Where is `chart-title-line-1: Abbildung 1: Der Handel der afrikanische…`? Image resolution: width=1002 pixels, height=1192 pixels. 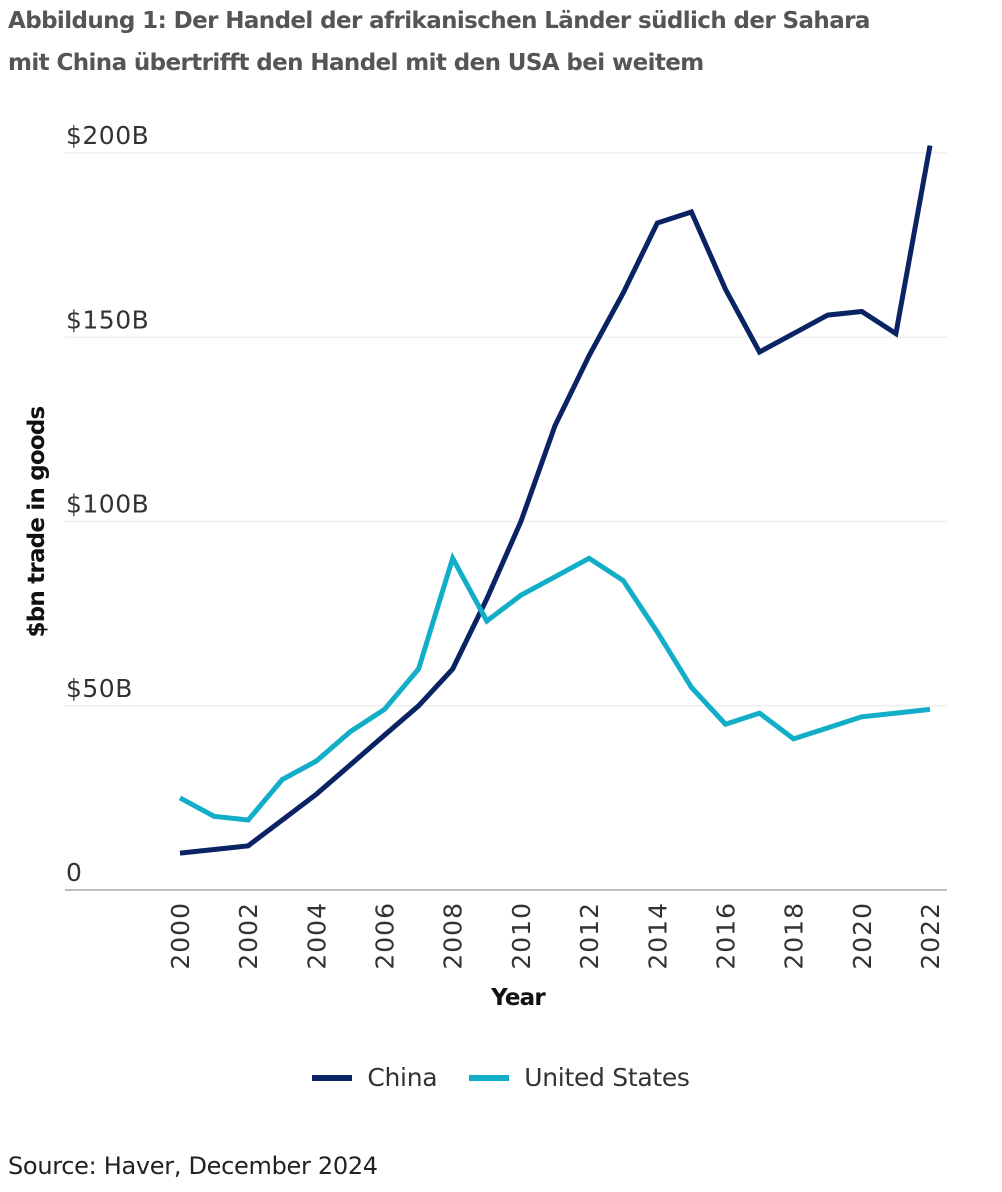 chart-title-line-1: Abbildung 1: Der Handel der afrikanische… is located at coordinates (439, 21).